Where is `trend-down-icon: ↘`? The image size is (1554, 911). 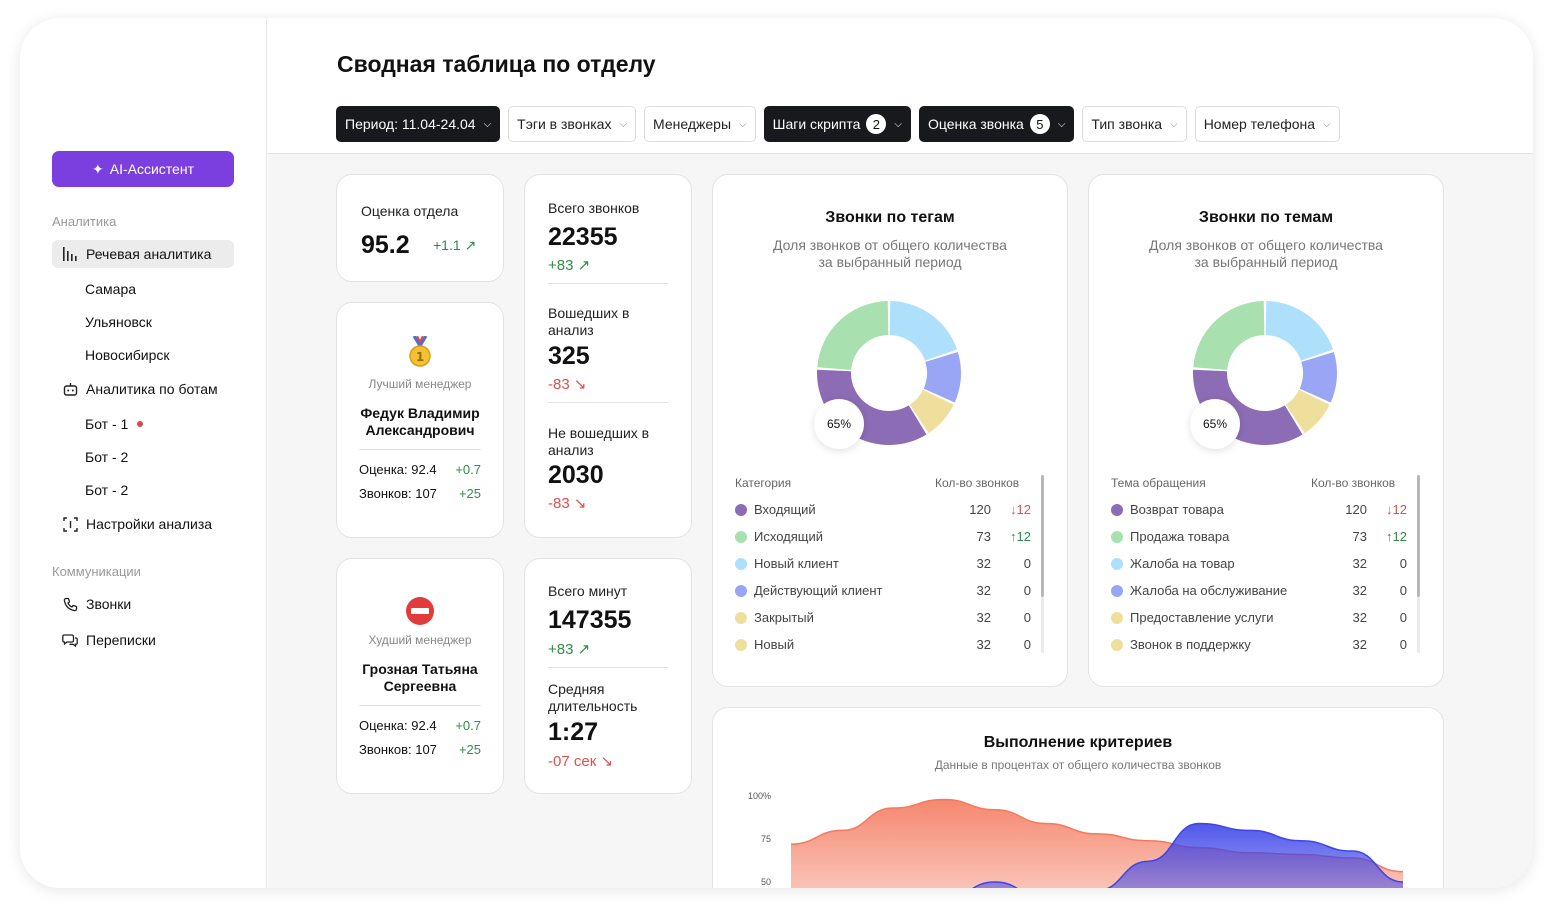 trend-down-icon: ↘ is located at coordinates (580, 384).